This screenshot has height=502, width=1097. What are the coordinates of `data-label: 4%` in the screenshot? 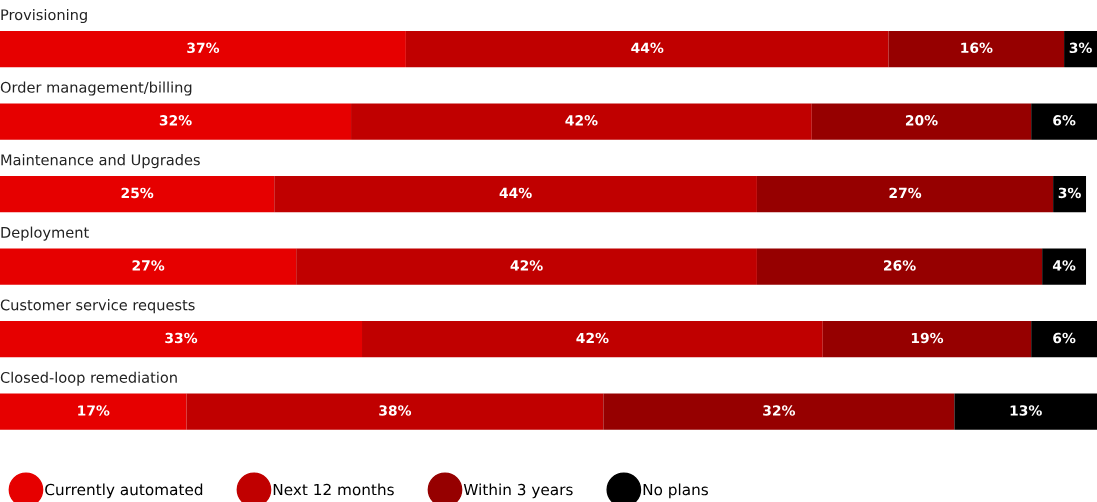 It's located at (1064, 265).